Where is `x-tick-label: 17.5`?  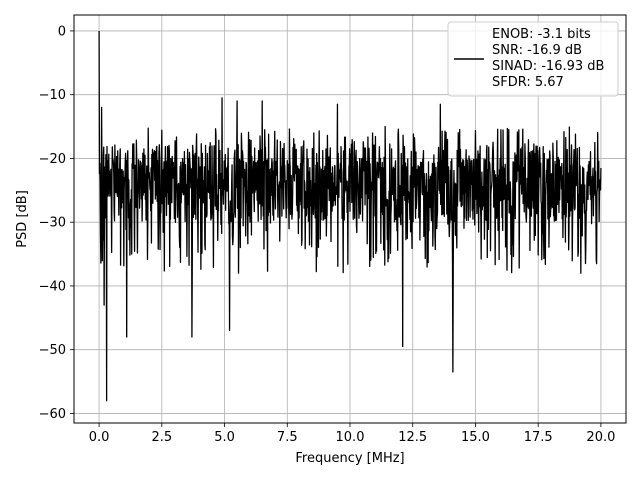
x-tick-label: 17.5 is located at coordinates (538, 437).